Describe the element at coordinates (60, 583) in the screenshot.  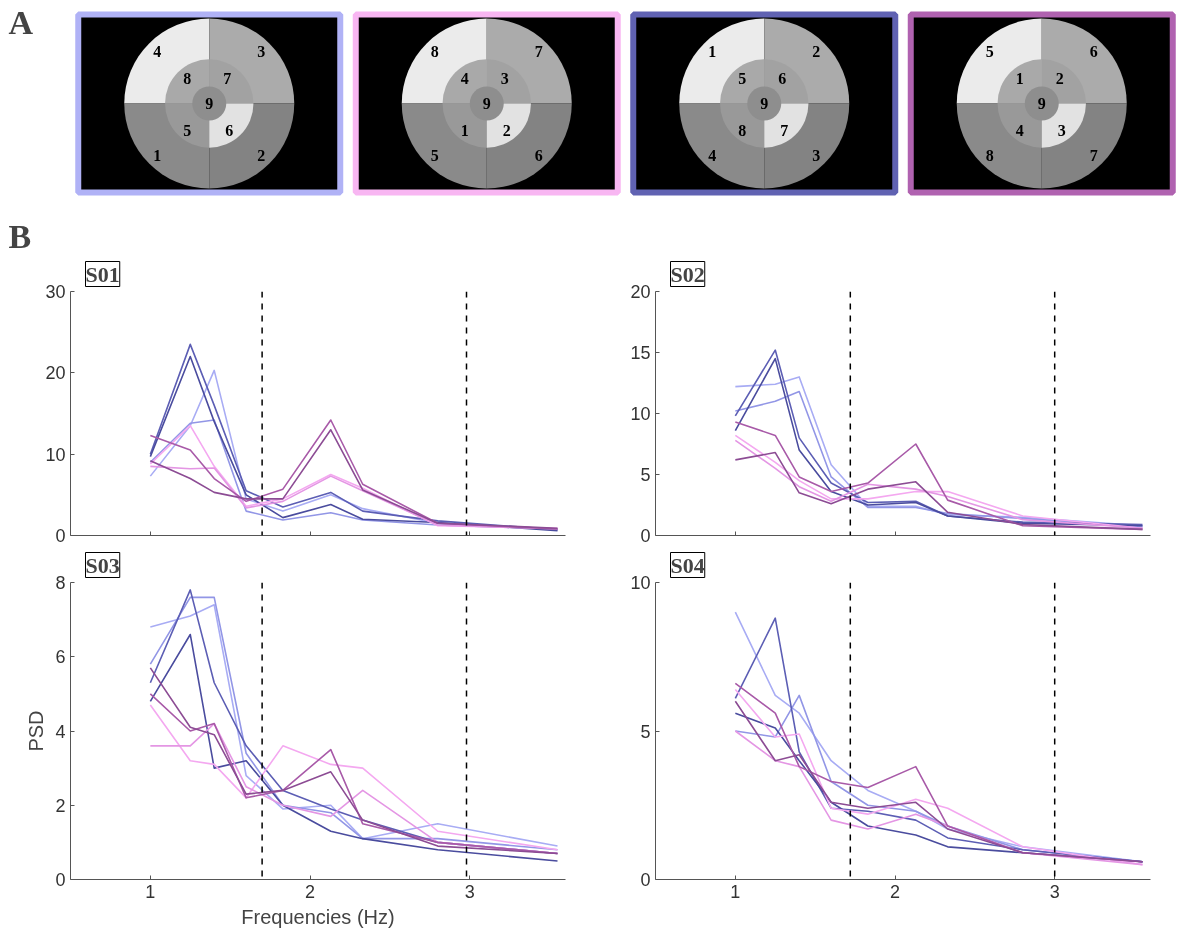
I see `y-tick-label: 8` at that location.